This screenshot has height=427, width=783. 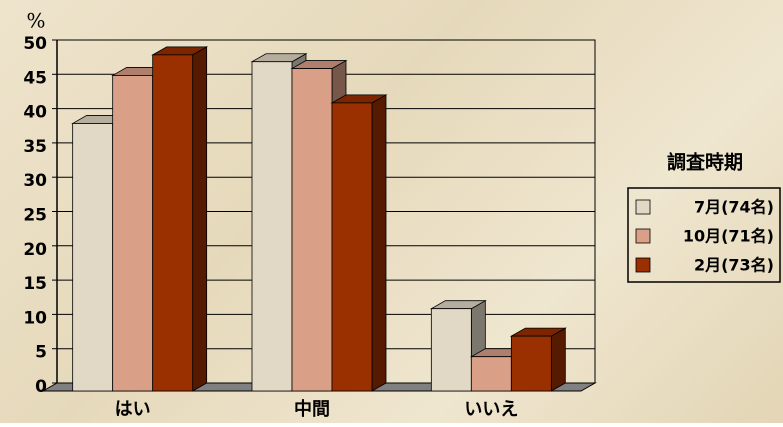 I want to click on legend-box, so click(x=704, y=235).